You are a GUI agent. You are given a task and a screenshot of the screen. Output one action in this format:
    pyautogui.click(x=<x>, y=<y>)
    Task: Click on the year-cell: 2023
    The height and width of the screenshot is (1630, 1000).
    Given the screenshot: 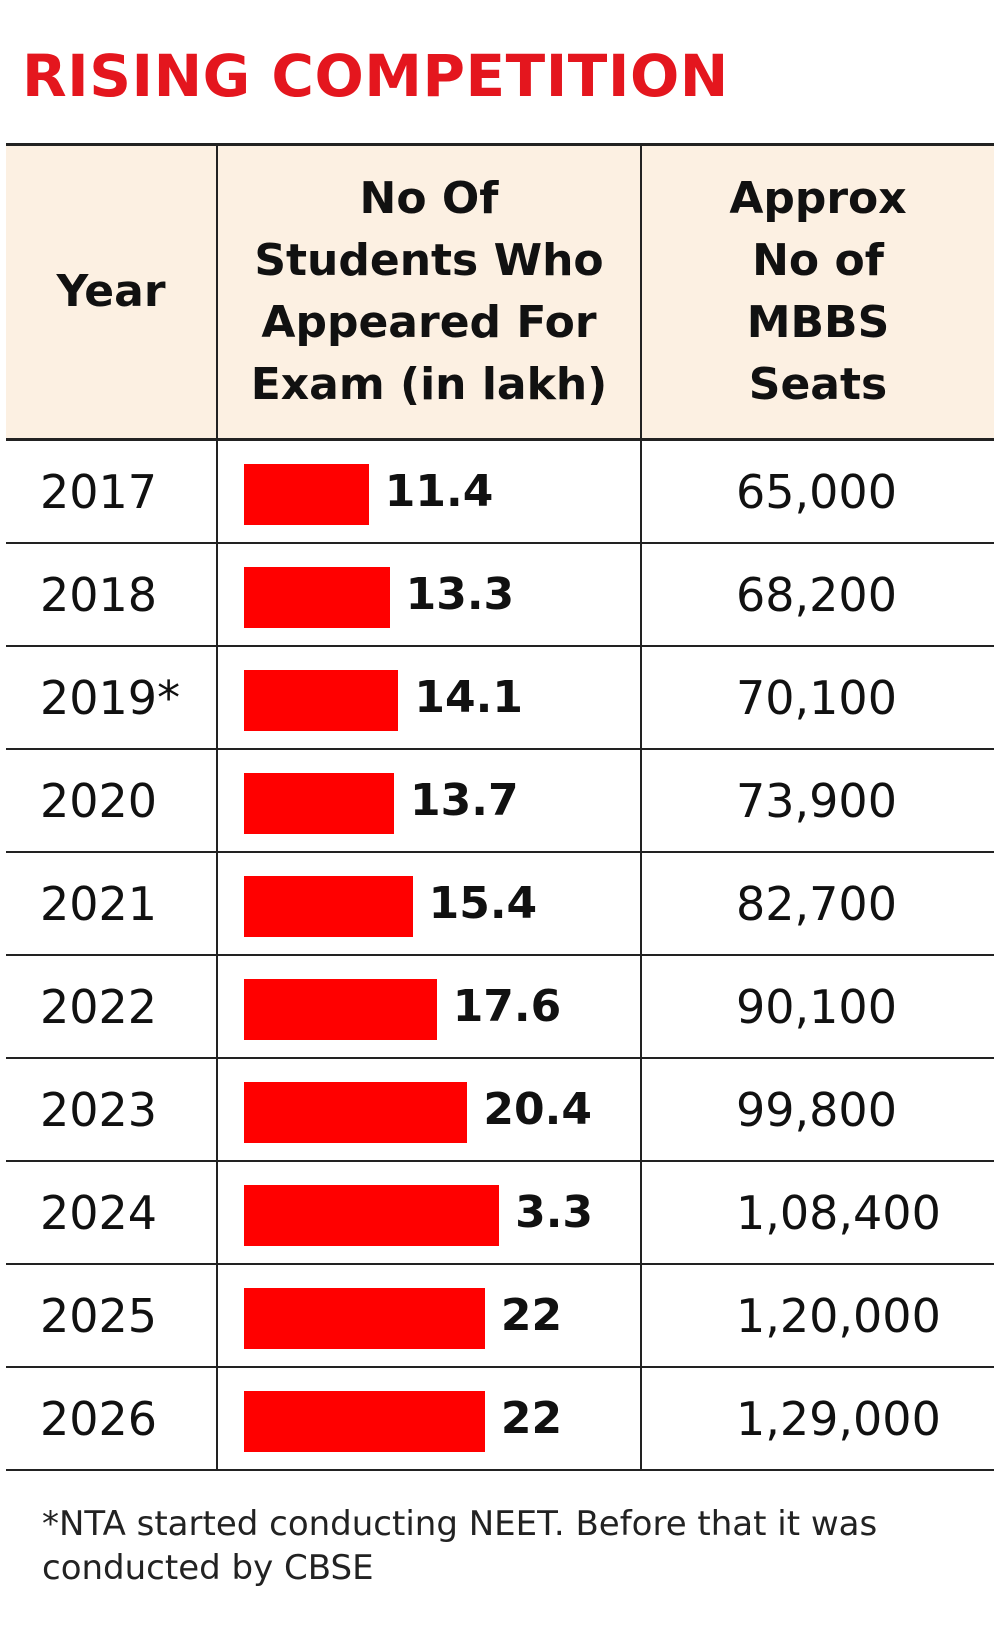 What is the action you would take?
    pyautogui.click(x=99, y=1109)
    